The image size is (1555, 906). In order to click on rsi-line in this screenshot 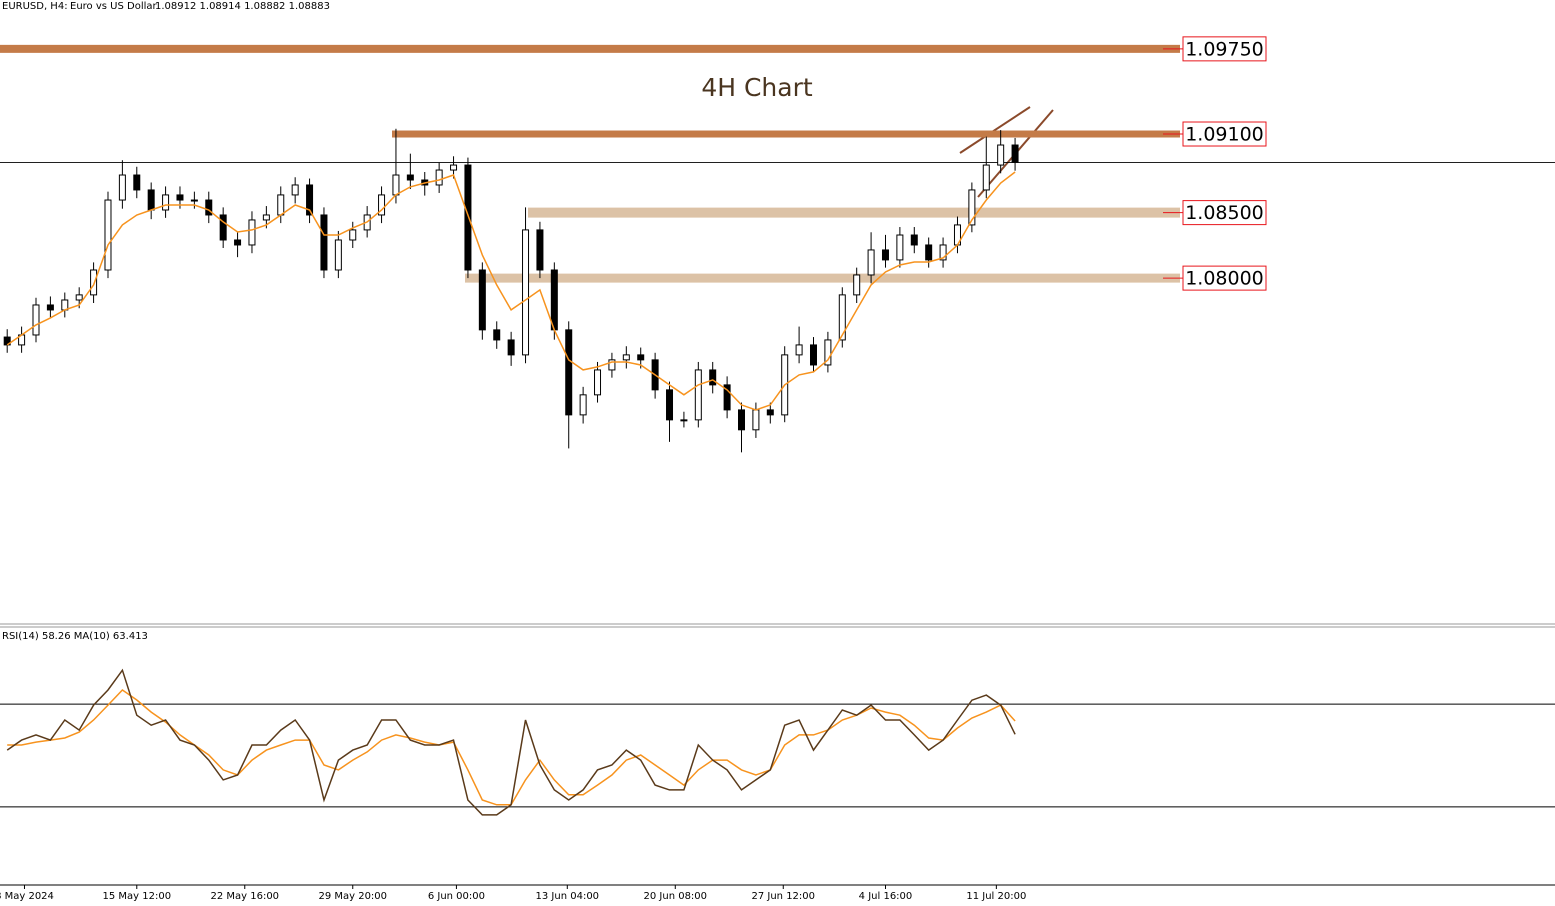, I will do `click(511, 742)`.